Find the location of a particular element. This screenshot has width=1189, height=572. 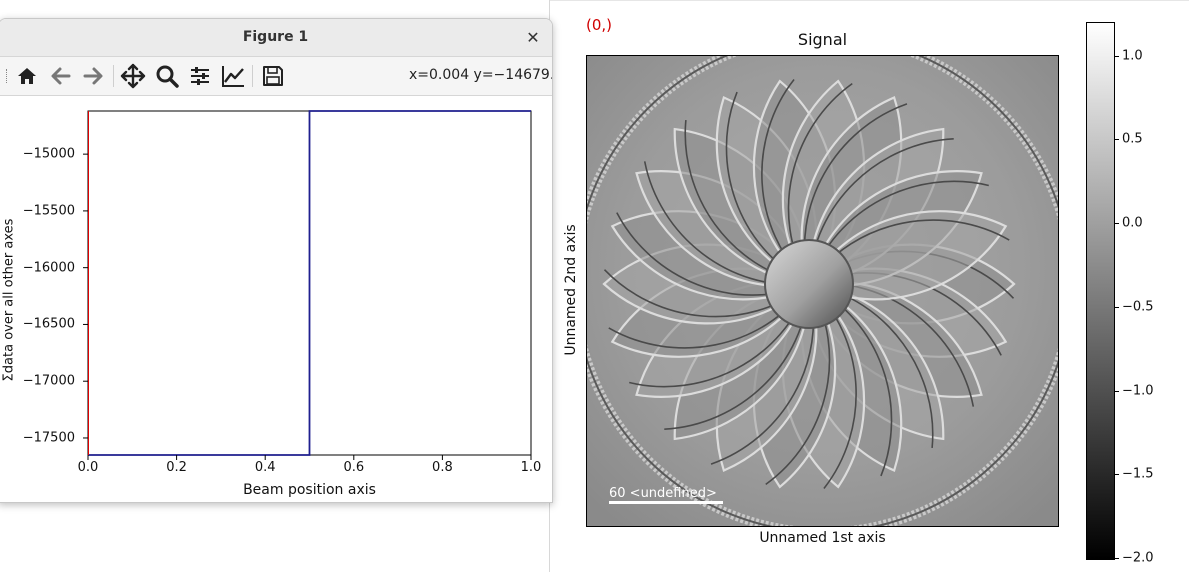

signal-x-axis-label: Unnamed 1st axis is located at coordinates (822, 538).